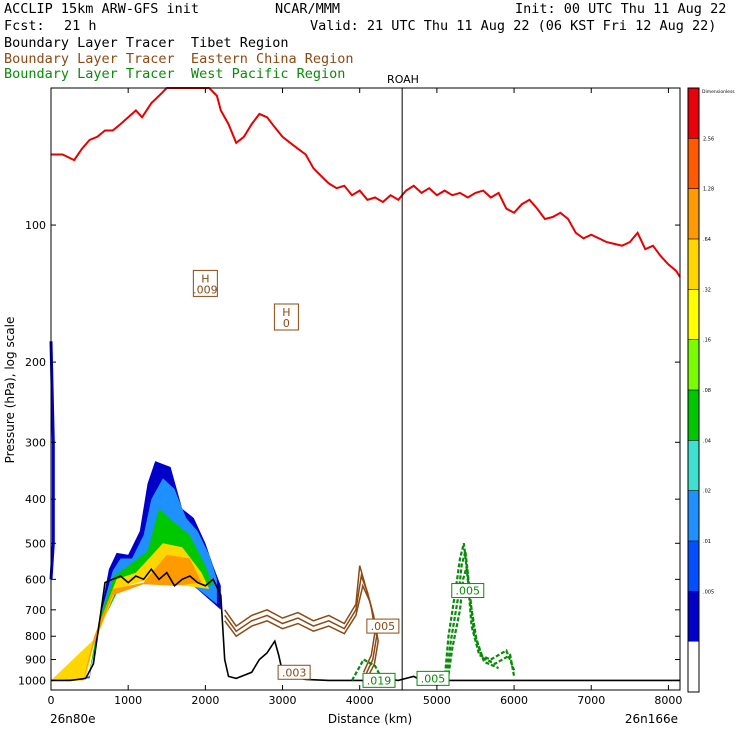 This screenshot has height=740, width=740. I want to click on colorbar-label-8: .01, so click(707, 542).